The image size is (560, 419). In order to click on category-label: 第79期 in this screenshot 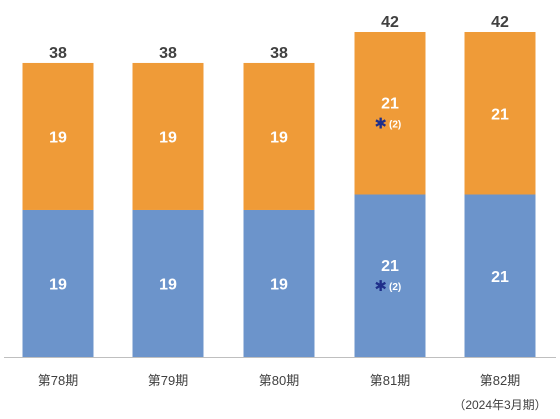, I will do `click(168, 380)`.